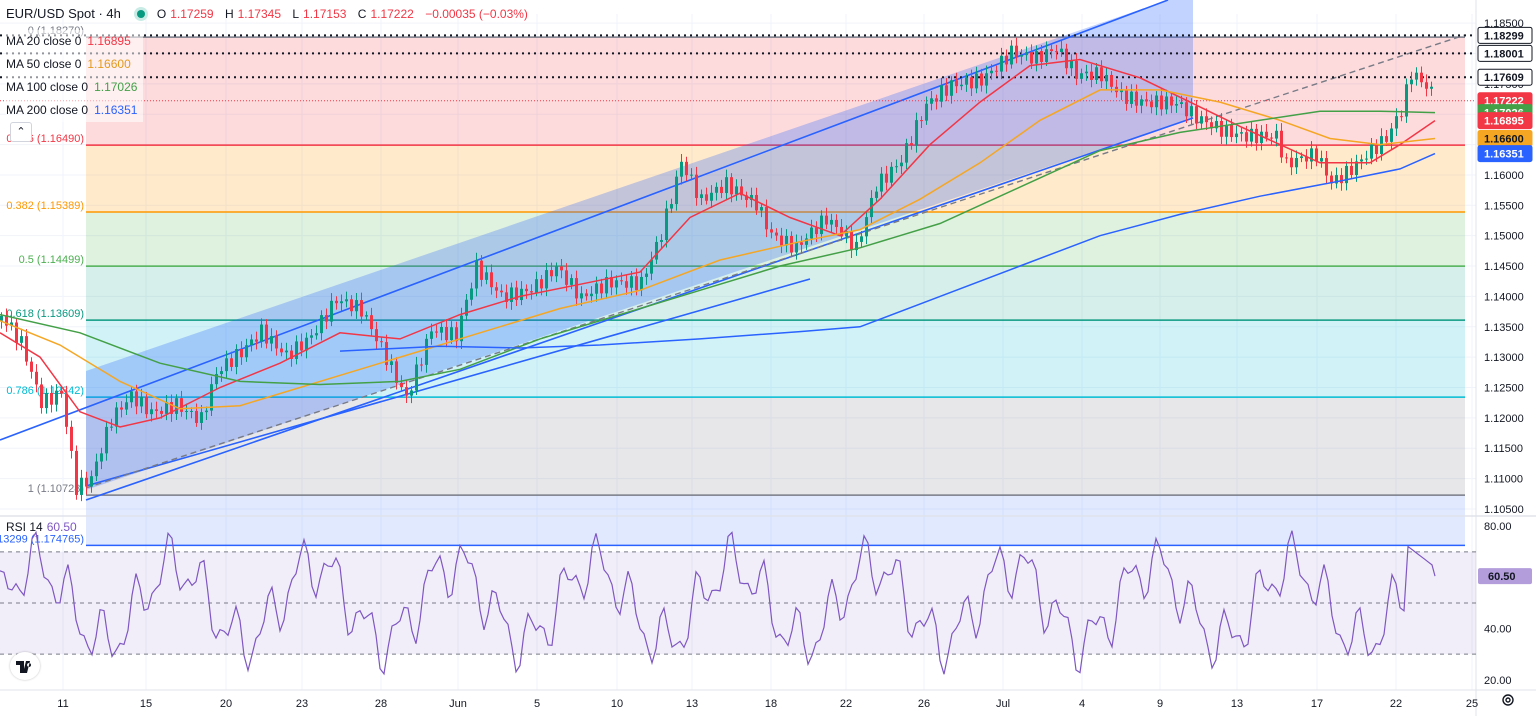  Describe the element at coordinates (226, 704) in the screenshot. I see `time-tick-label: 20` at that location.